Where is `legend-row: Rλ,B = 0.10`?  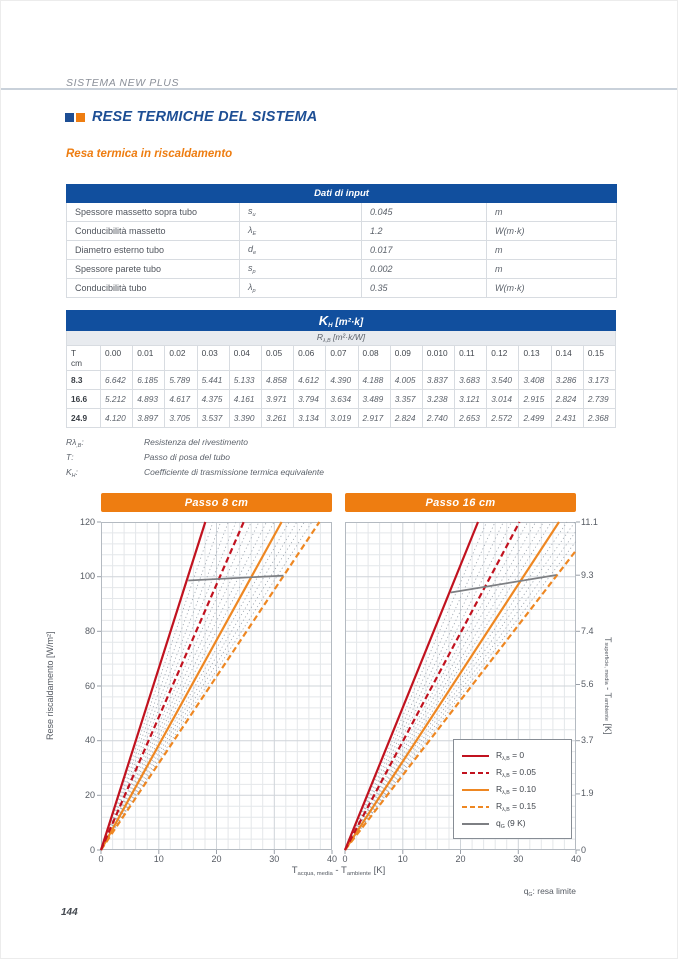 legend-row: Rλ,B = 0.10 is located at coordinates (512, 789).